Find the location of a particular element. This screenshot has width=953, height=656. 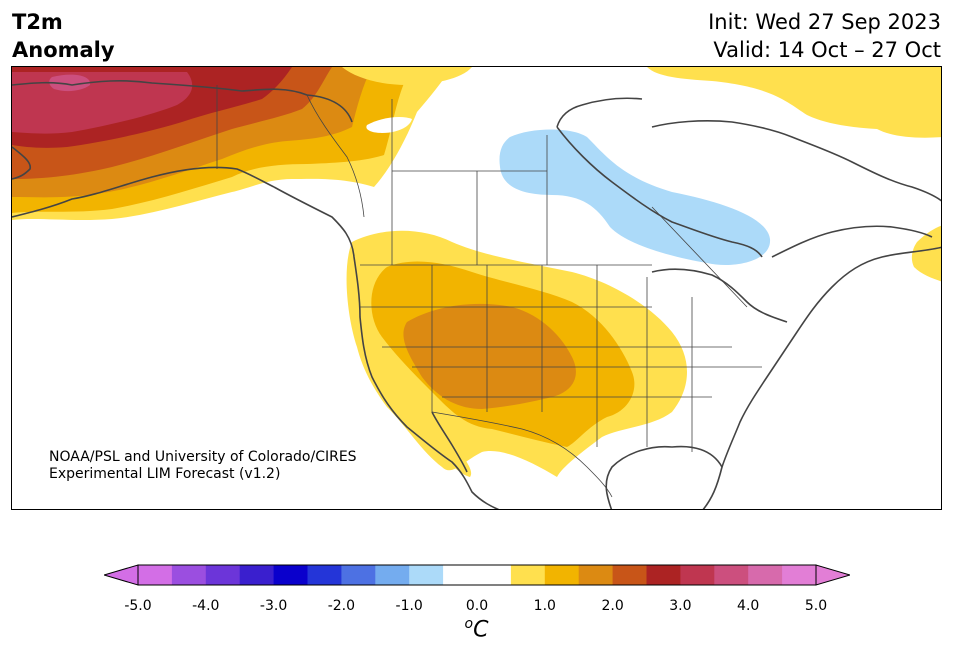

cold-anomaly-hudson-bay is located at coordinates (635, 197).